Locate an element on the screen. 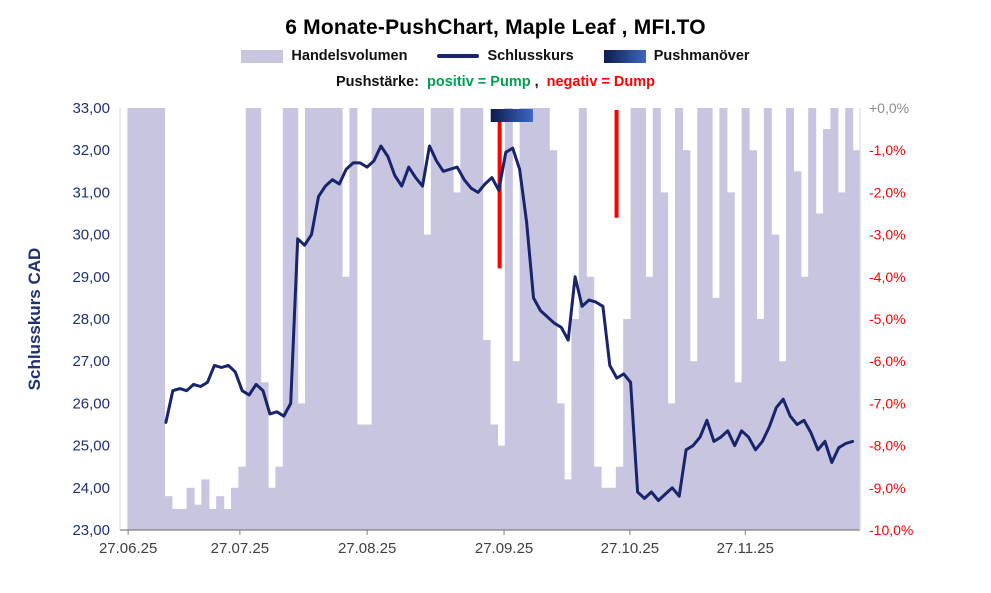 The height and width of the screenshot is (593, 991). y-right-tick-label: -10,0% is located at coordinates (891, 530).